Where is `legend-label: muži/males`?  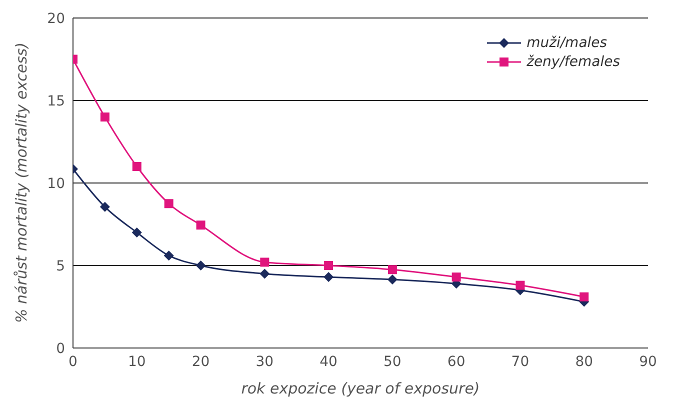
legend-label: muži/males is located at coordinates (567, 43).